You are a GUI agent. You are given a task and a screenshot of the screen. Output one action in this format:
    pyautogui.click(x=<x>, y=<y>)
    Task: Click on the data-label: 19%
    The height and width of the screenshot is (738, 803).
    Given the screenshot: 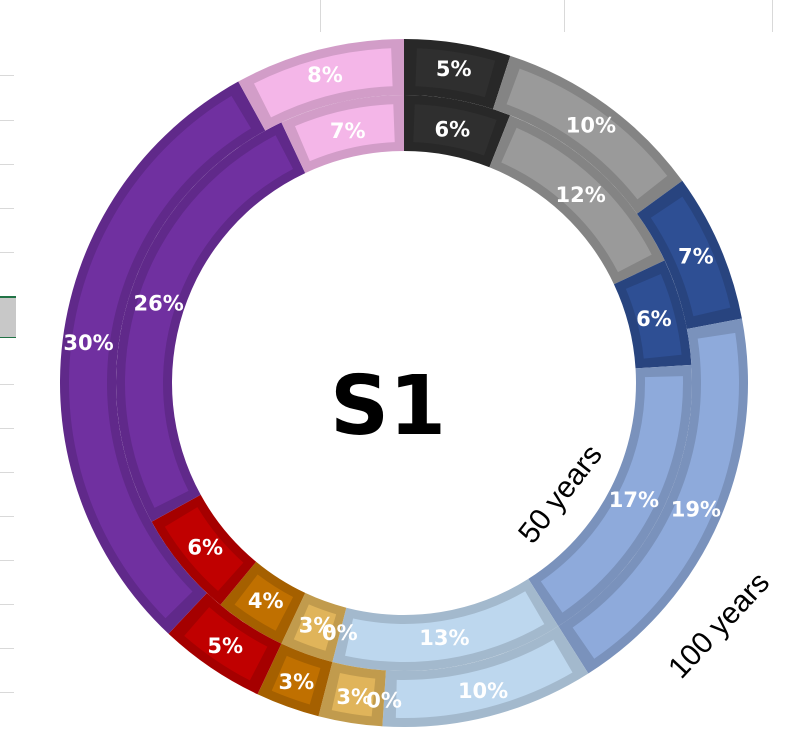 What is the action you would take?
    pyautogui.click(x=696, y=509)
    